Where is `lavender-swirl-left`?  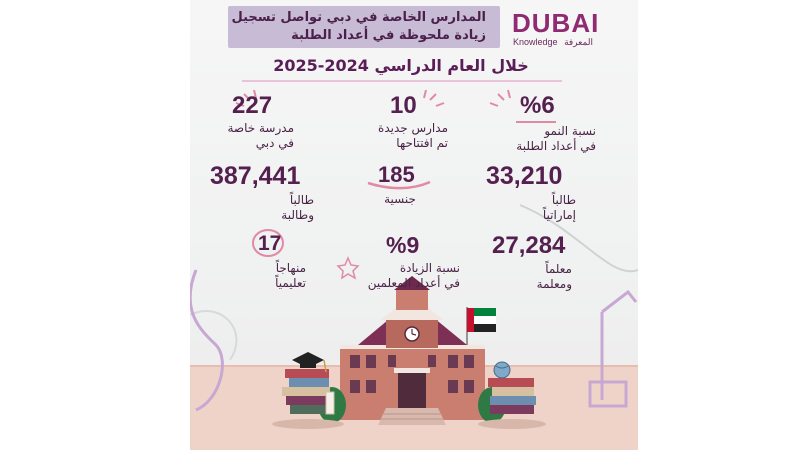 lavender-swirl-left is located at coordinates (207, 340).